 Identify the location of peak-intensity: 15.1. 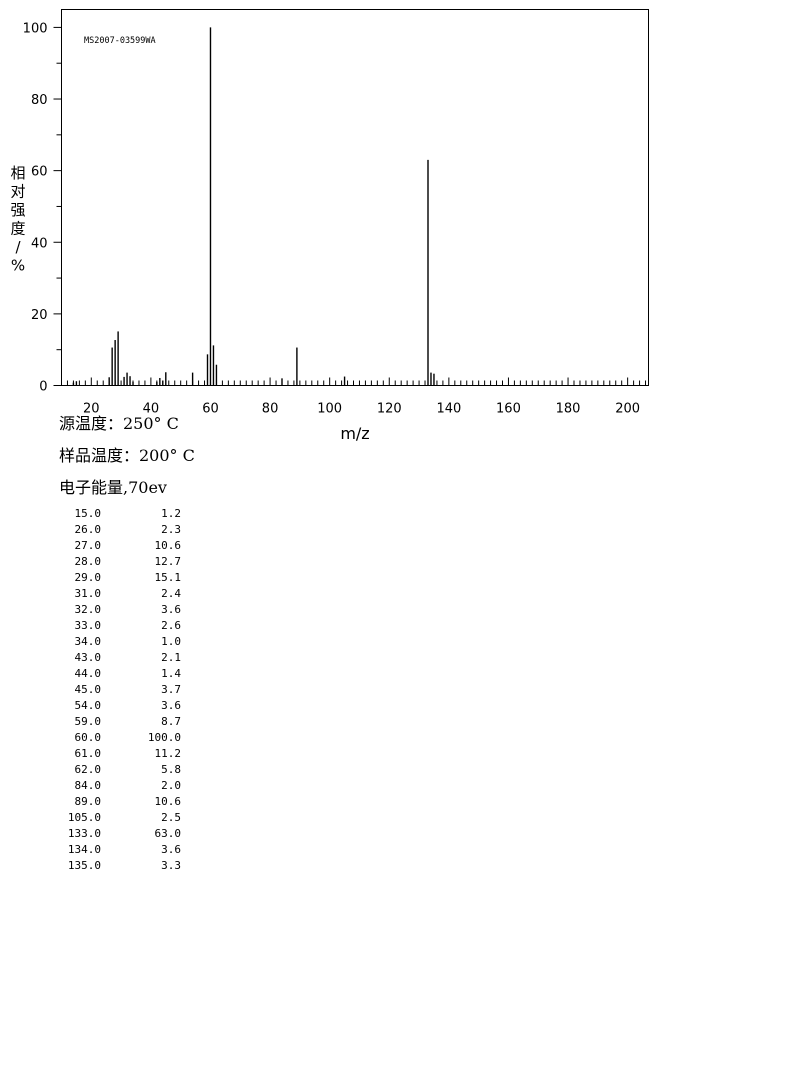
(168, 577).